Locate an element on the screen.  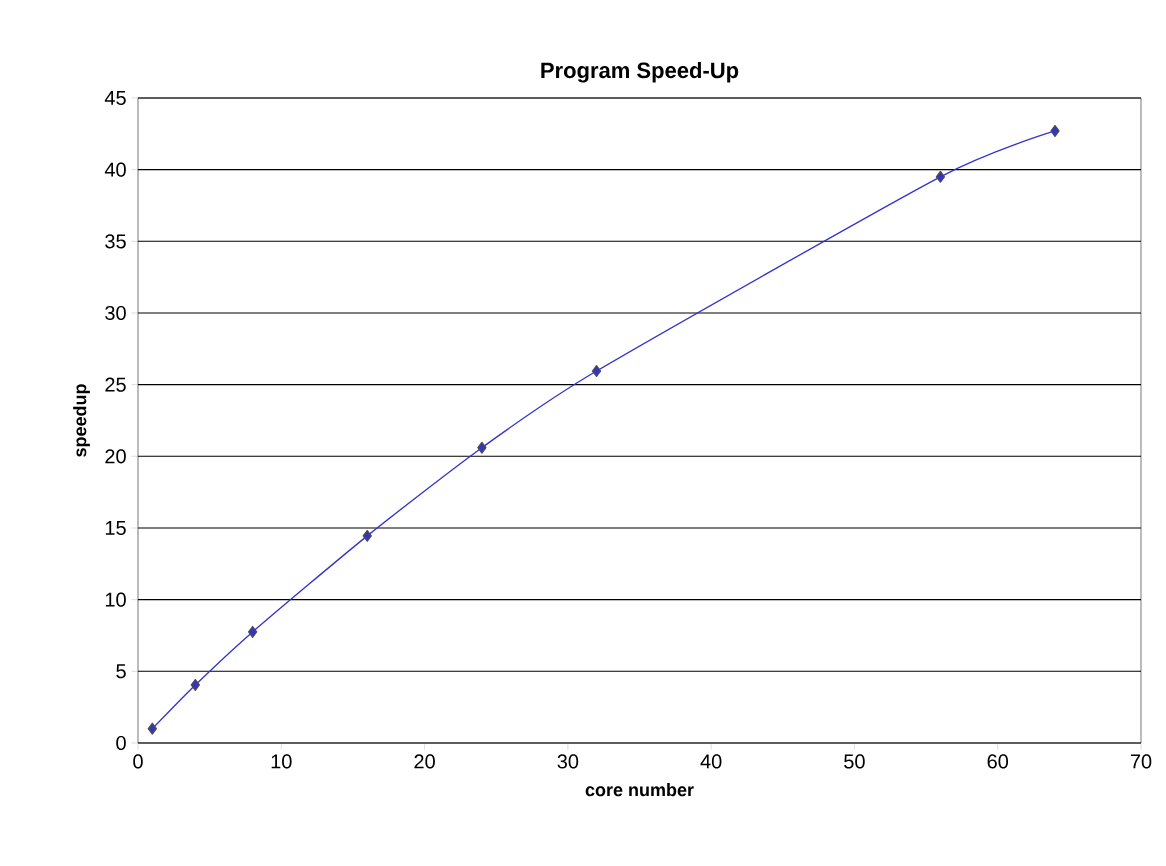
y-tick-label: 35 is located at coordinates (115, 241).